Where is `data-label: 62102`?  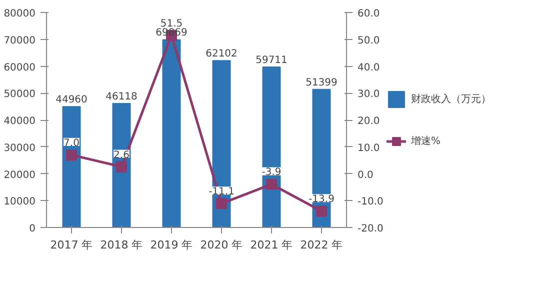 data-label: 62102 is located at coordinates (222, 54).